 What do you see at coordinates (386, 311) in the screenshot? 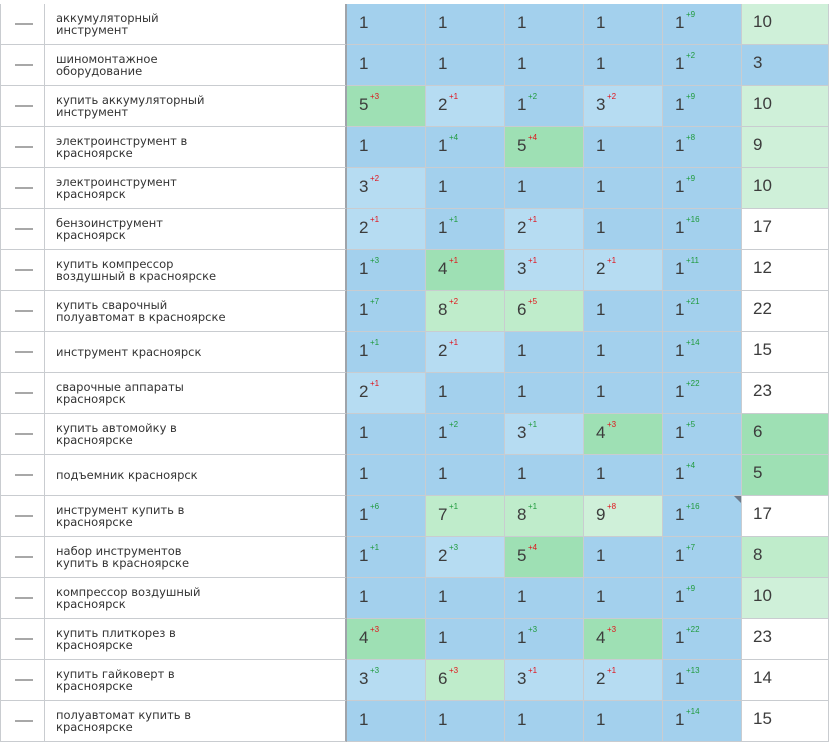
I see `position-cell: 1 +7` at bounding box center [386, 311].